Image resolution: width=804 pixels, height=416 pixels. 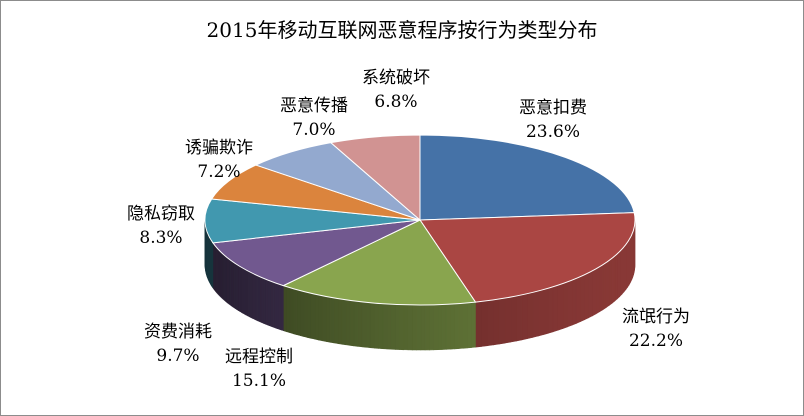 I want to click on slice-label-6: 恶意传播, so click(x=314, y=106).